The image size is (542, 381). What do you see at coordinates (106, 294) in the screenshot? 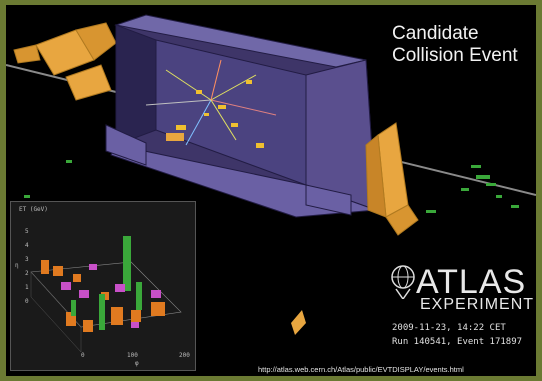
I see `lego-bars` at bounding box center [106, 294].